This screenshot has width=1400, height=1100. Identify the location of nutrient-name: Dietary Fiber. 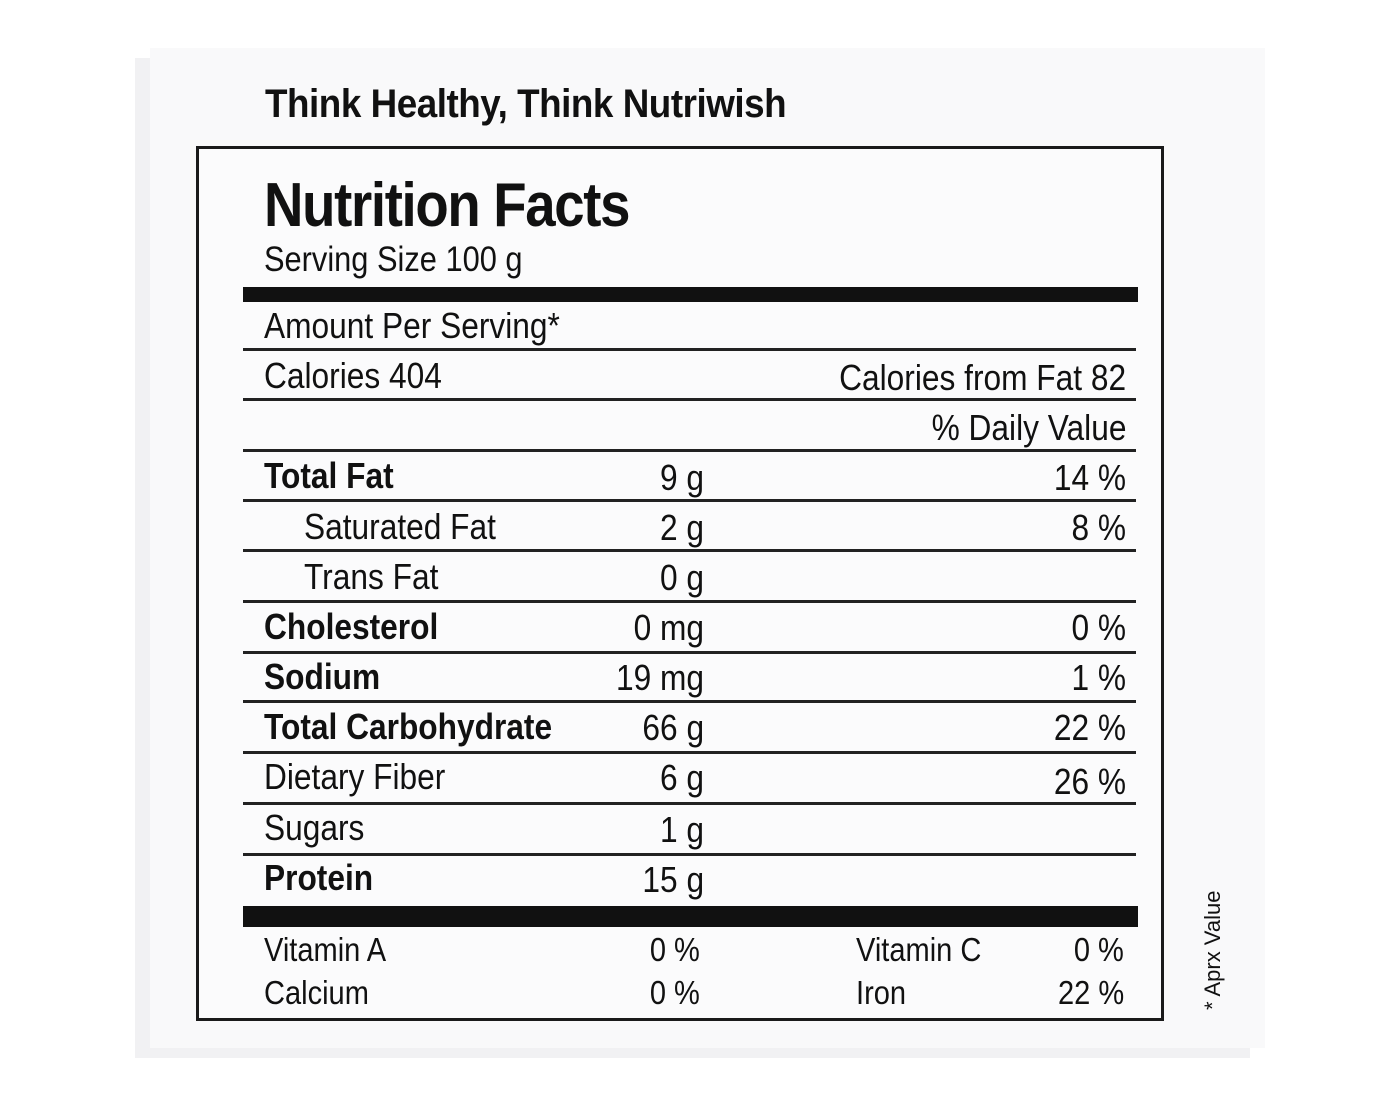
(355, 776).